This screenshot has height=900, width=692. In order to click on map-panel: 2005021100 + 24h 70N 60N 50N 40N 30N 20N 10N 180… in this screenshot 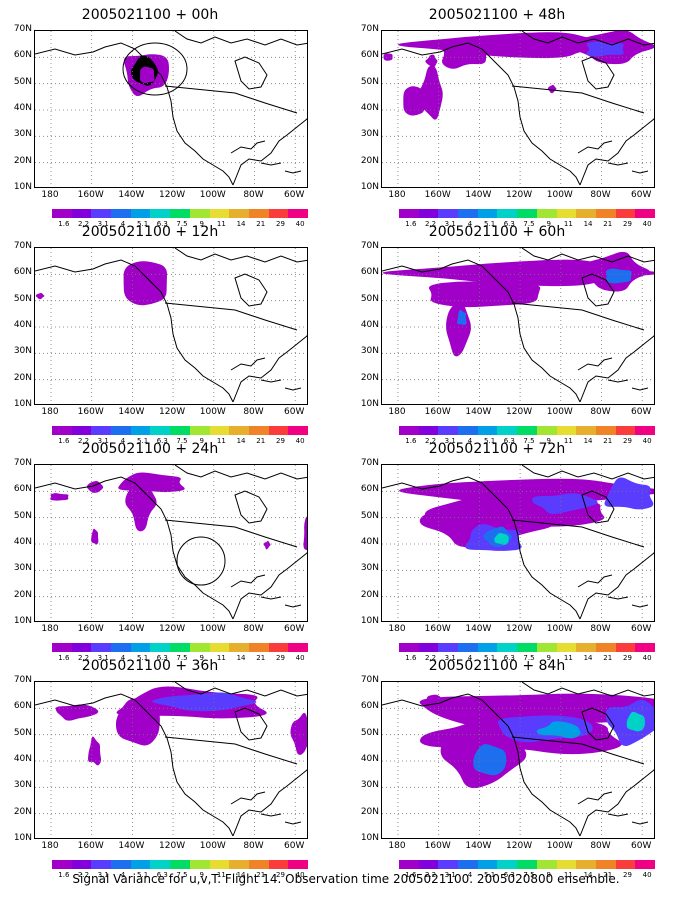, I will do `click(154, 550)`.